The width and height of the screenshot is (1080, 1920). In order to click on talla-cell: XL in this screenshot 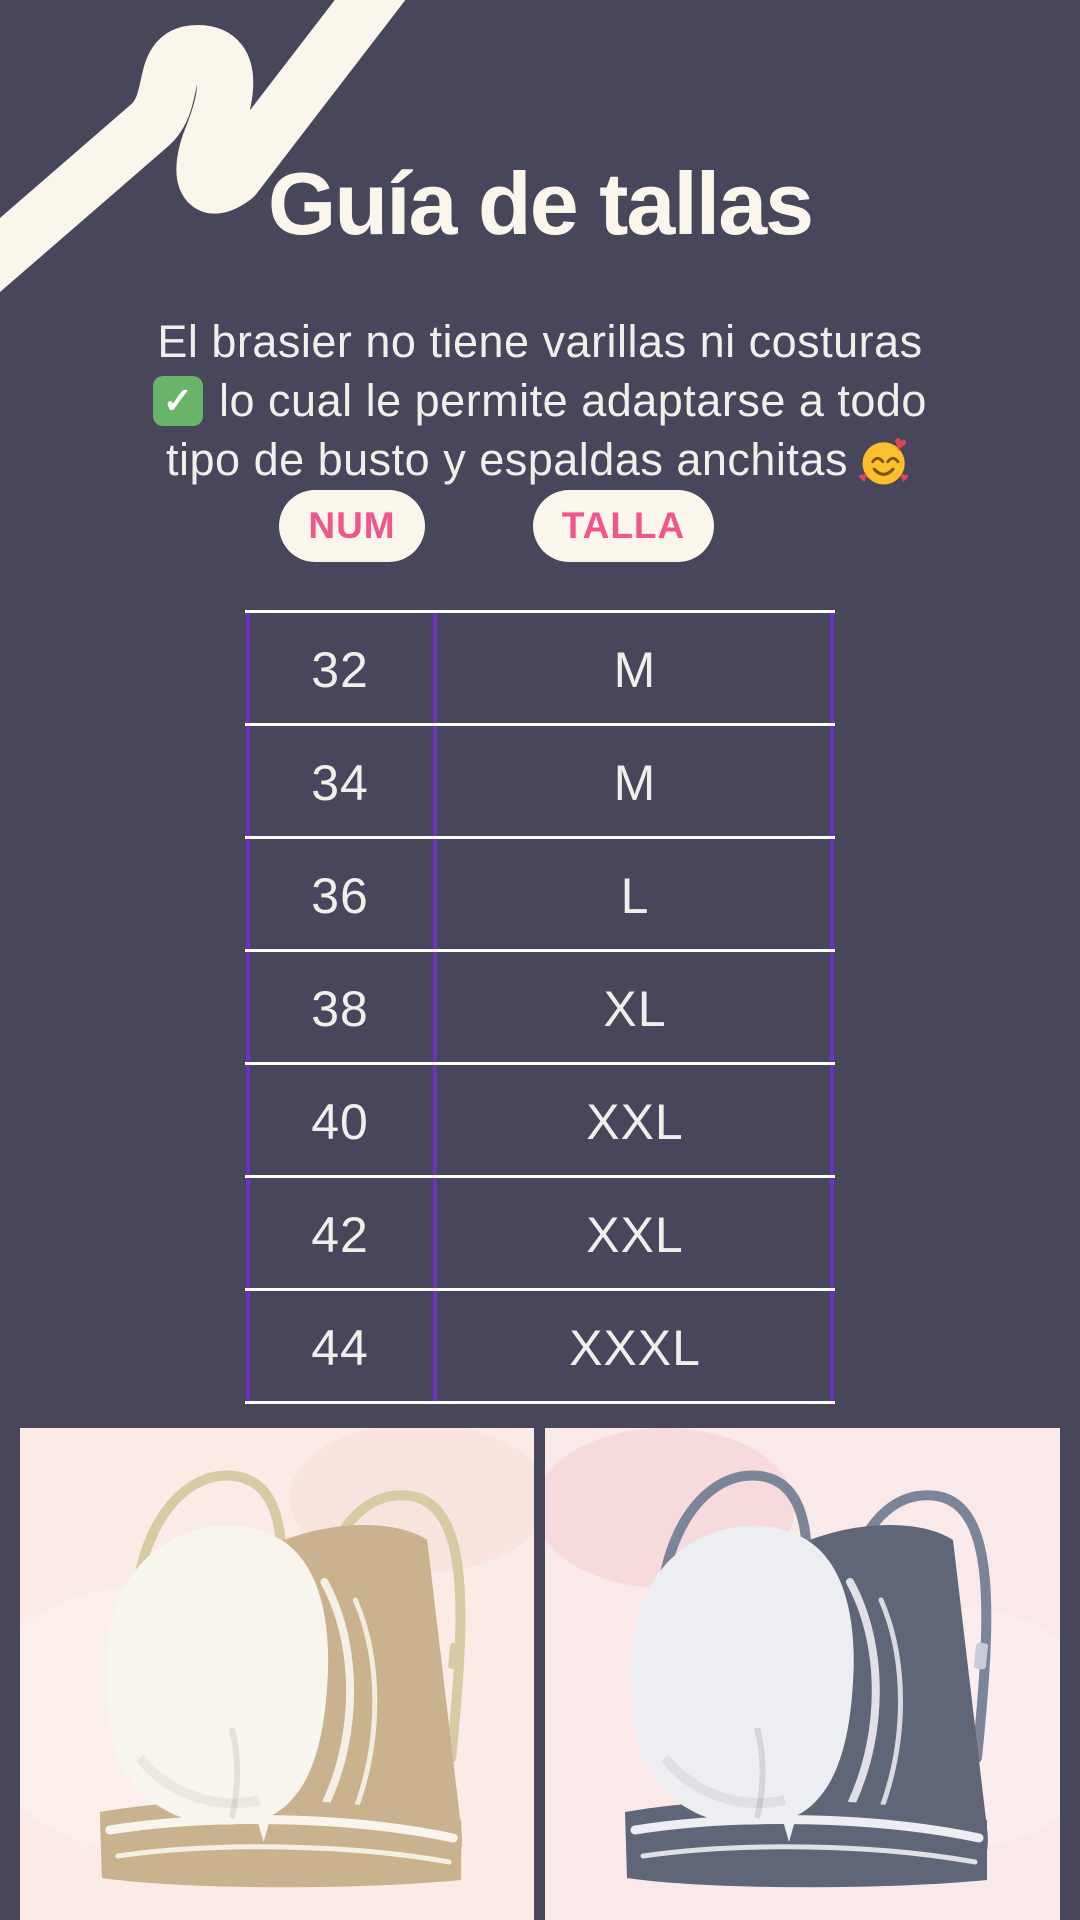, I will do `click(635, 1008)`.